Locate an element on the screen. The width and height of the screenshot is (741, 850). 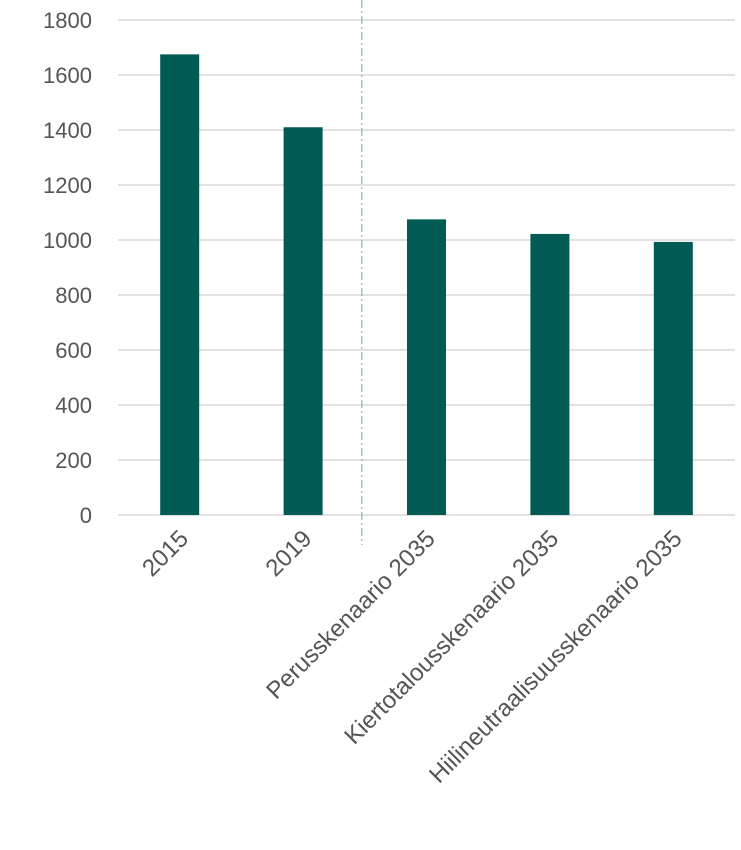
y-tick-label: 200 is located at coordinates (73, 460).